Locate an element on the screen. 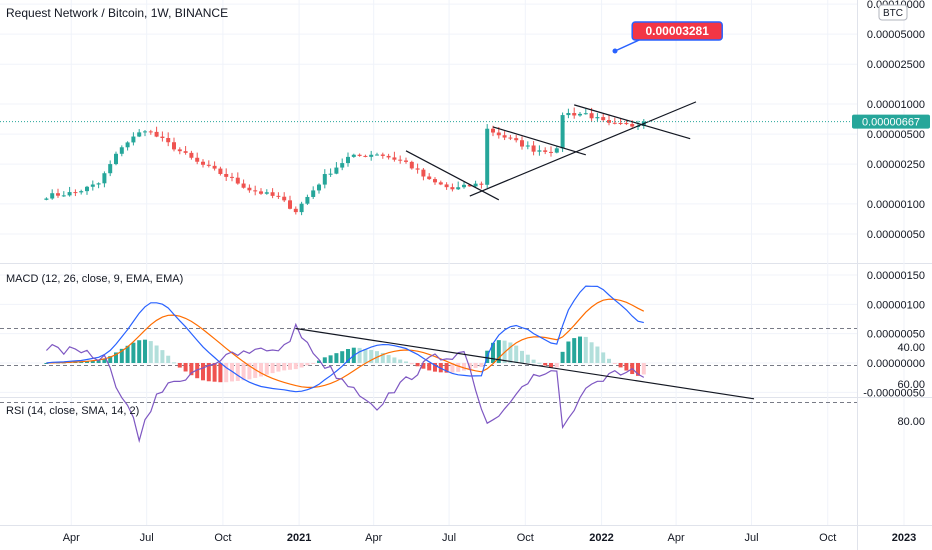  time-axis: Apr Jul Oct 2021 Apr Jul Oct 2022 Apr Jul Oct 2023 is located at coordinates (490, 538).